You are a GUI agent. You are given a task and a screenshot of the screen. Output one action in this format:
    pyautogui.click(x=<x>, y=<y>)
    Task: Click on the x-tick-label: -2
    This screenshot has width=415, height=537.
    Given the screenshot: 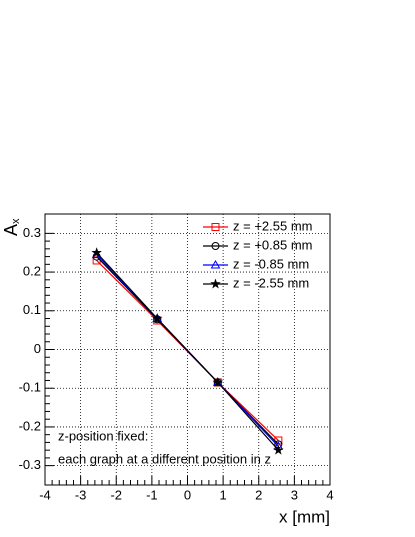 What is the action you would take?
    pyautogui.click(x=116, y=494)
    